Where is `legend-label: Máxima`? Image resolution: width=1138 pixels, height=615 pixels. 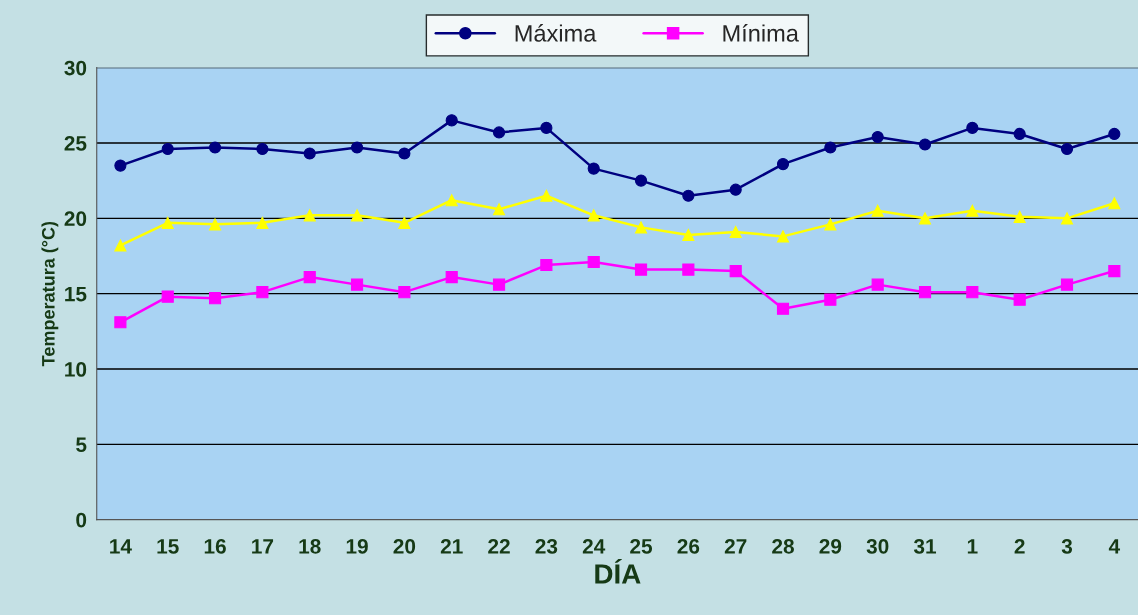 legend-label: Máxima is located at coordinates (556, 33).